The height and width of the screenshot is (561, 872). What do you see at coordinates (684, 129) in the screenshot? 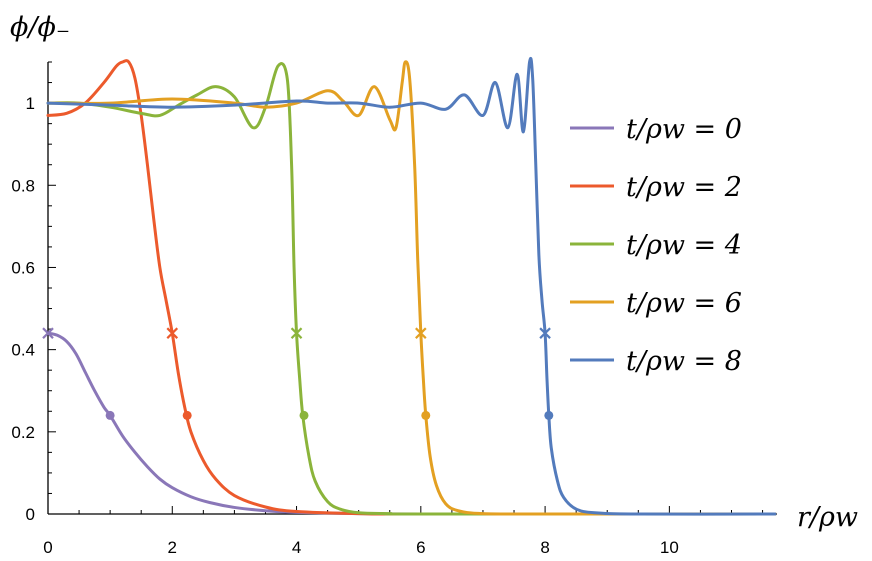
I see `legend-label-0: t/ρw = 0` at bounding box center [684, 129].